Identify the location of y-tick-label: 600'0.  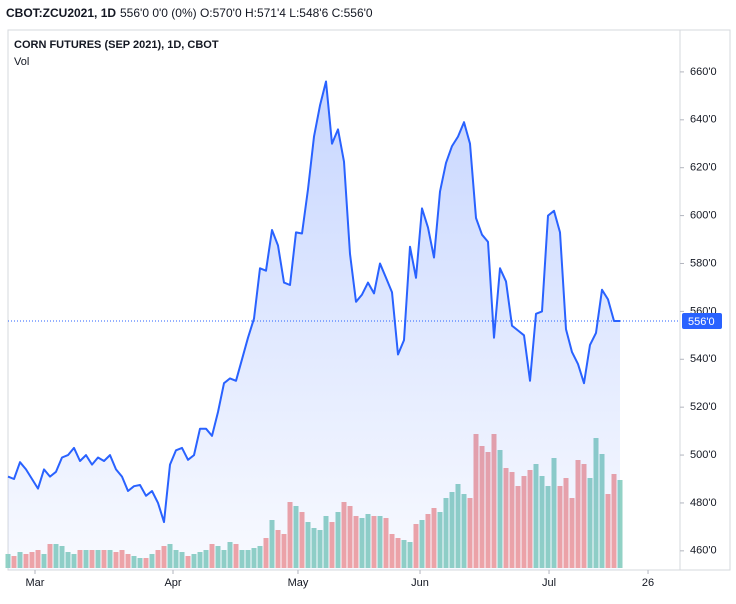
(703, 215).